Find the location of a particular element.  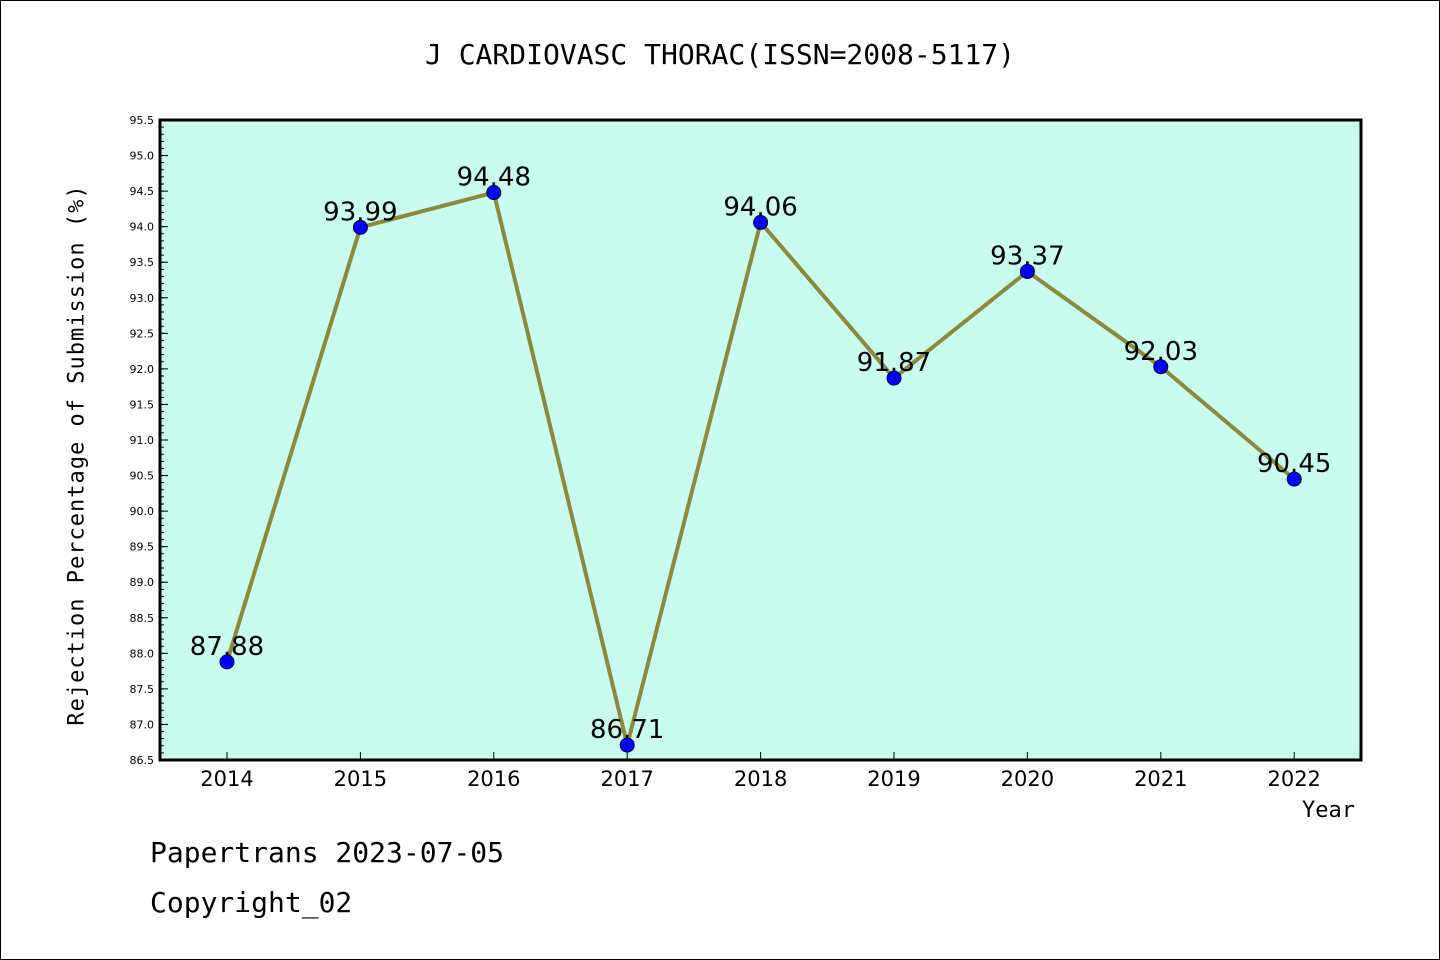

y-tick-label: 90.5 is located at coordinates (142, 476).